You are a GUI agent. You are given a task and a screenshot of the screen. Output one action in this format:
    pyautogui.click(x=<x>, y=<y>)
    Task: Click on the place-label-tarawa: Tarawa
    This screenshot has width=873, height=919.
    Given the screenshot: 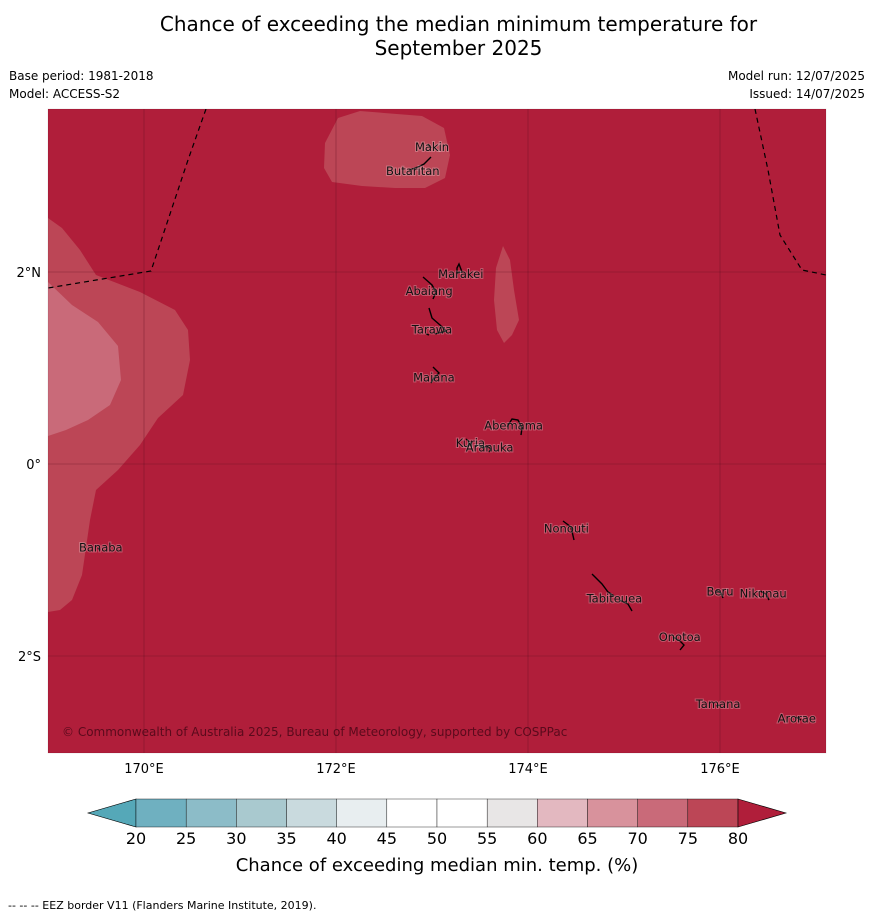 What is the action you would take?
    pyautogui.click(x=431, y=330)
    